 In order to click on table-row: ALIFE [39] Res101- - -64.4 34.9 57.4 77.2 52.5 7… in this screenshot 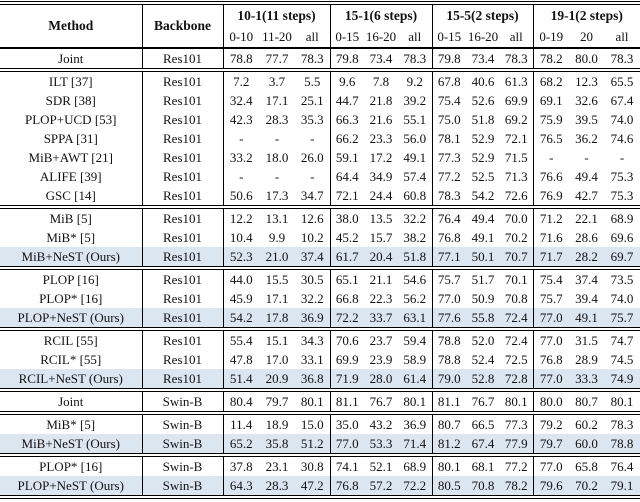, I will do `click(320, 176)`.